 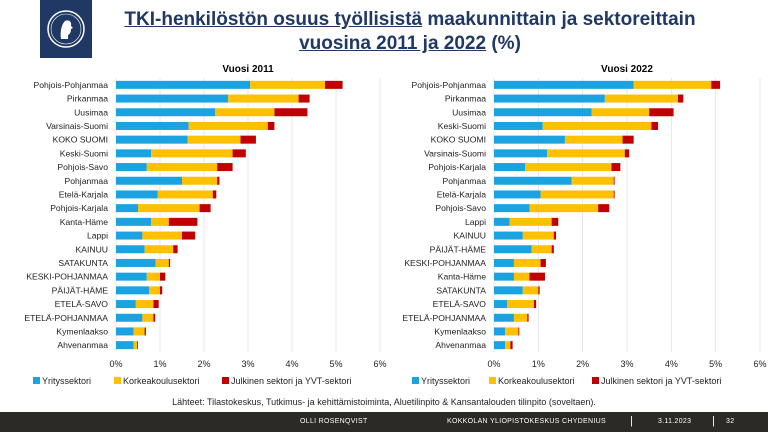 I want to click on chart-2022-category-label: ETELÄ-SAVO, so click(x=460, y=304).